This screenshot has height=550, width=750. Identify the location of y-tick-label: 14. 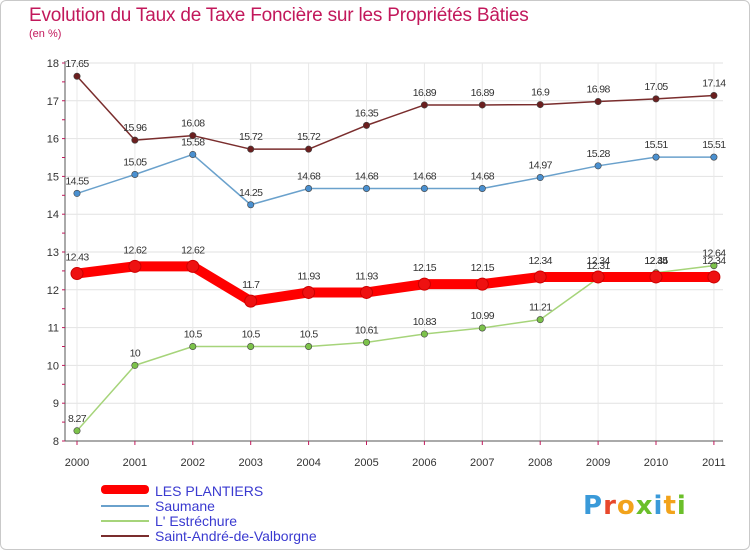
(53, 215).